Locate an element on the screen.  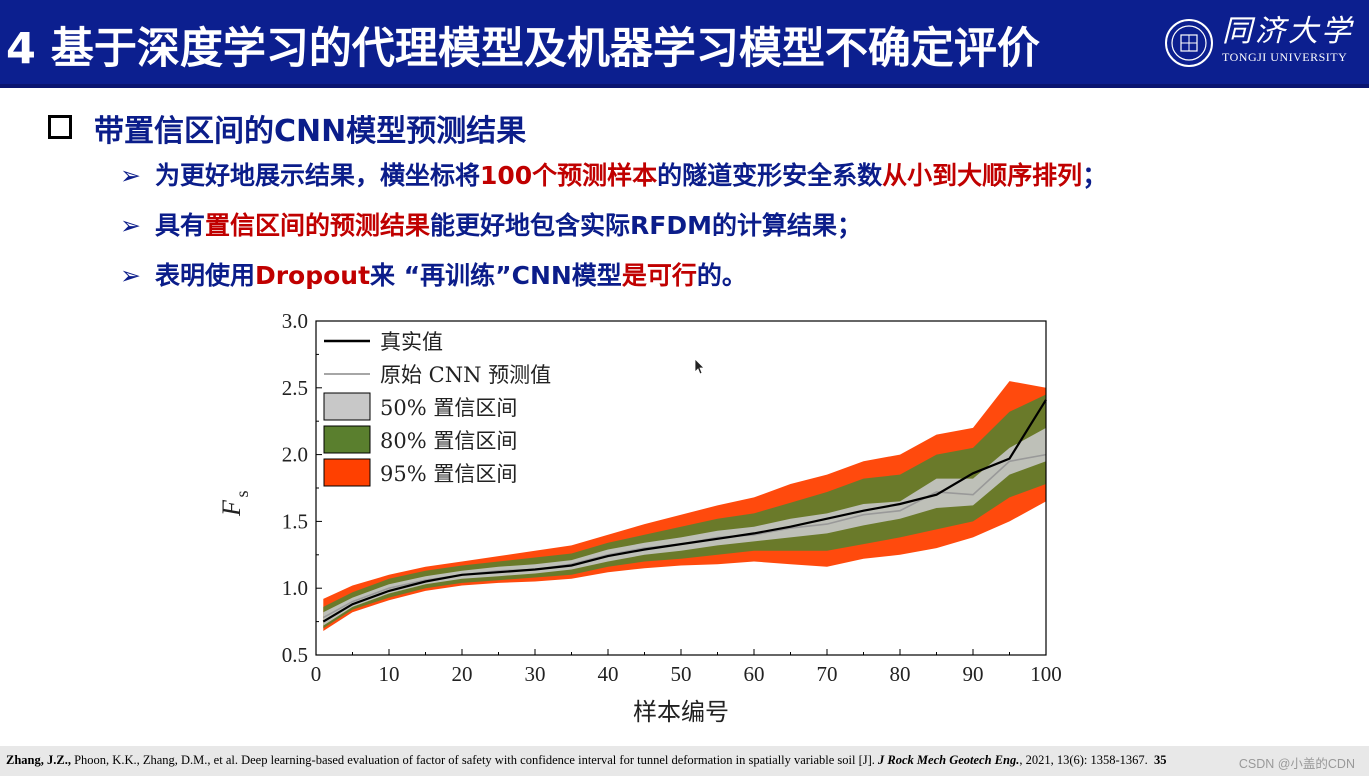
bullet-text: 的隧道变形安全系数 is located at coordinates (770, 175).